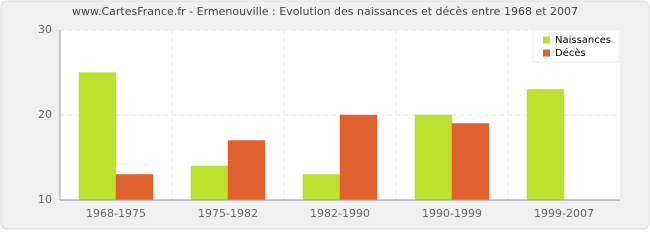  What do you see at coordinates (452, 213) in the screenshot?
I see `x-tick-label: 1990-1999` at bounding box center [452, 213].